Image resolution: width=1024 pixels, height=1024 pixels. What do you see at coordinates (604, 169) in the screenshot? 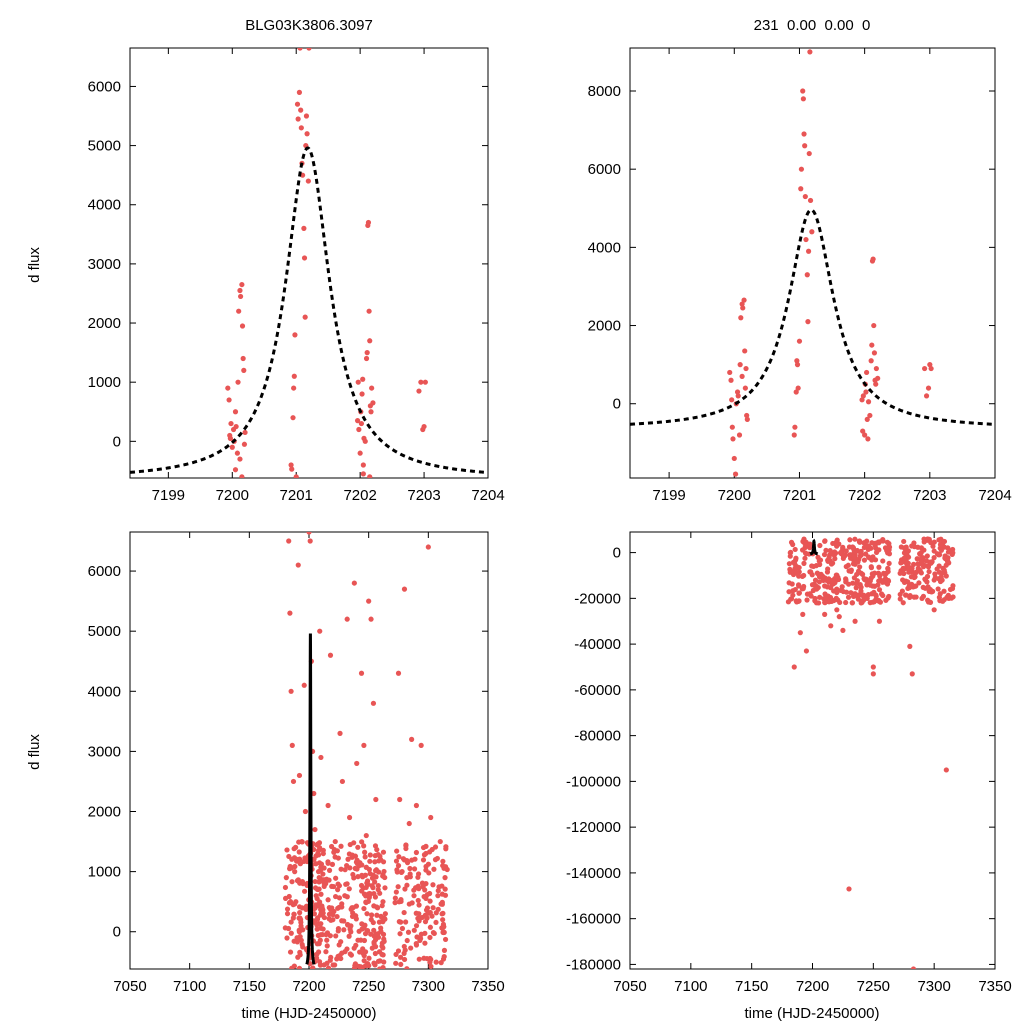
I see `y-tick-label: 6000` at bounding box center [604, 169].